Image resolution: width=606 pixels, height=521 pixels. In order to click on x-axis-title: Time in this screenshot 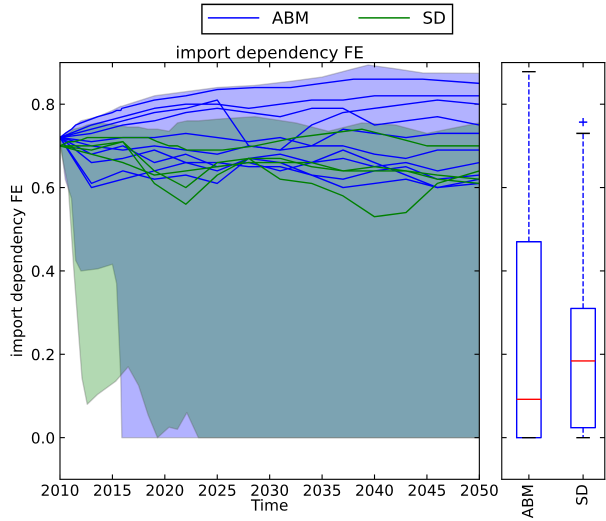, I will do `click(269, 504)`.